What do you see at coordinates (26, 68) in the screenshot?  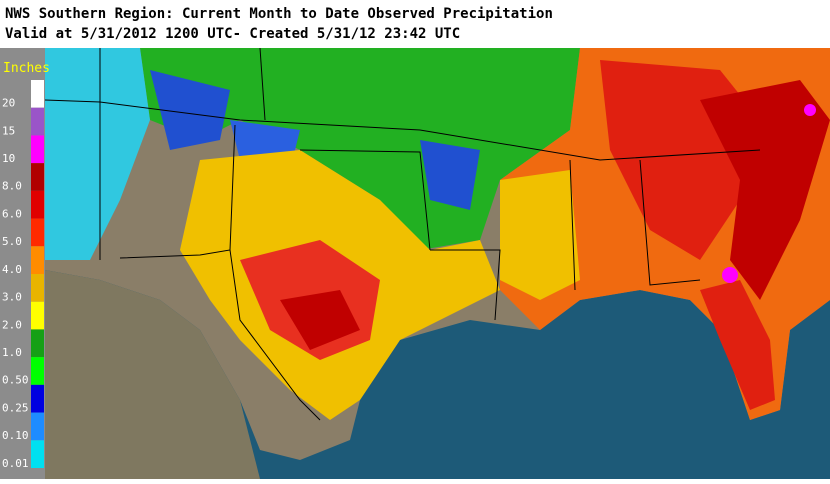 I see `legend-title: Inches` at bounding box center [26, 68].